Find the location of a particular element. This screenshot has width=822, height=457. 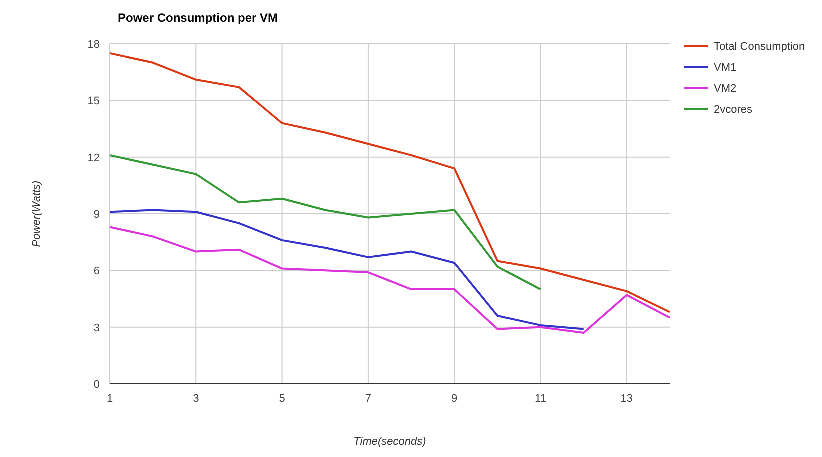

y-tick-label: 12 is located at coordinates (94, 158).